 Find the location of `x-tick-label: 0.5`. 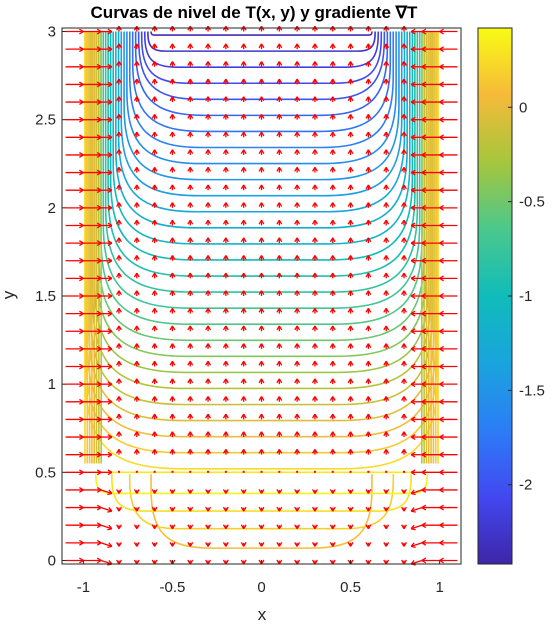

x-tick-label: 0.5 is located at coordinates (350, 587).